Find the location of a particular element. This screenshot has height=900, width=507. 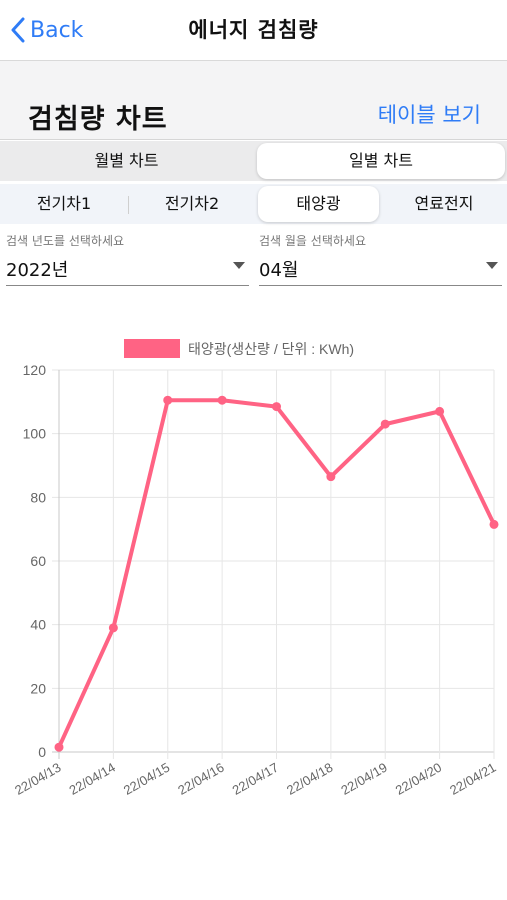

x-tick-label: 22/04/21 is located at coordinates (472, 779).